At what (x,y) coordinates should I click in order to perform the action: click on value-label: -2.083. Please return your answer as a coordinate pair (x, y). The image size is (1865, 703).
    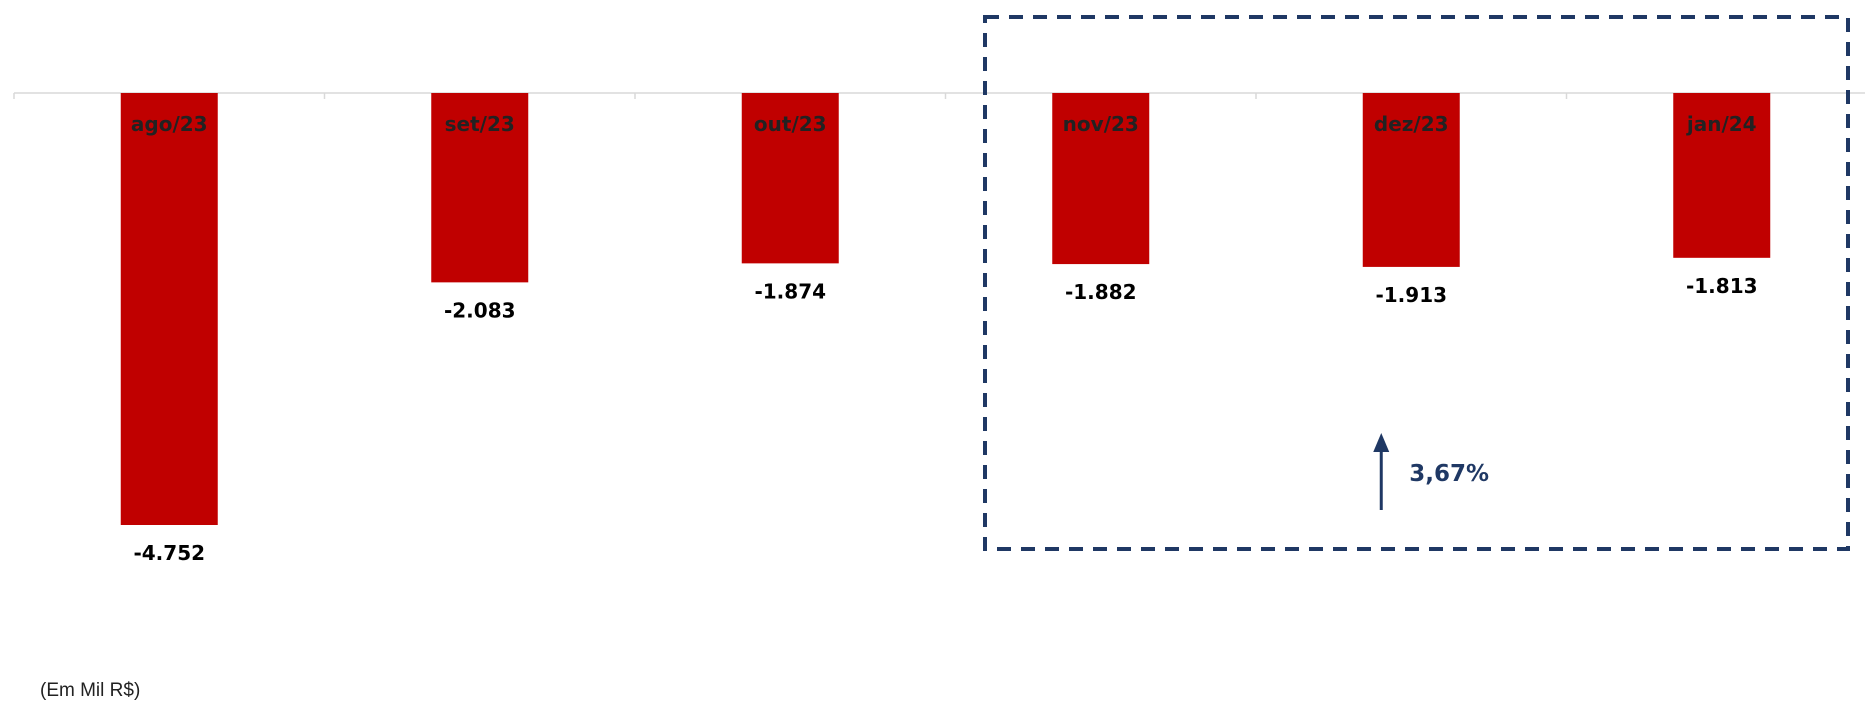
    Looking at the image, I should click on (480, 310).